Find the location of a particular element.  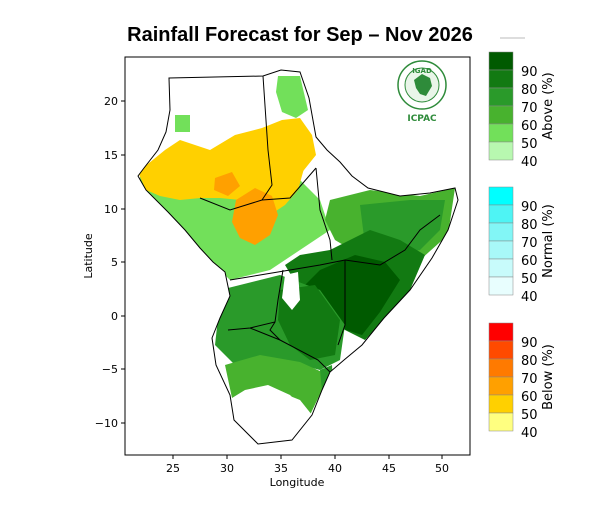

legend-normal-label: 90 is located at coordinates (529, 207).